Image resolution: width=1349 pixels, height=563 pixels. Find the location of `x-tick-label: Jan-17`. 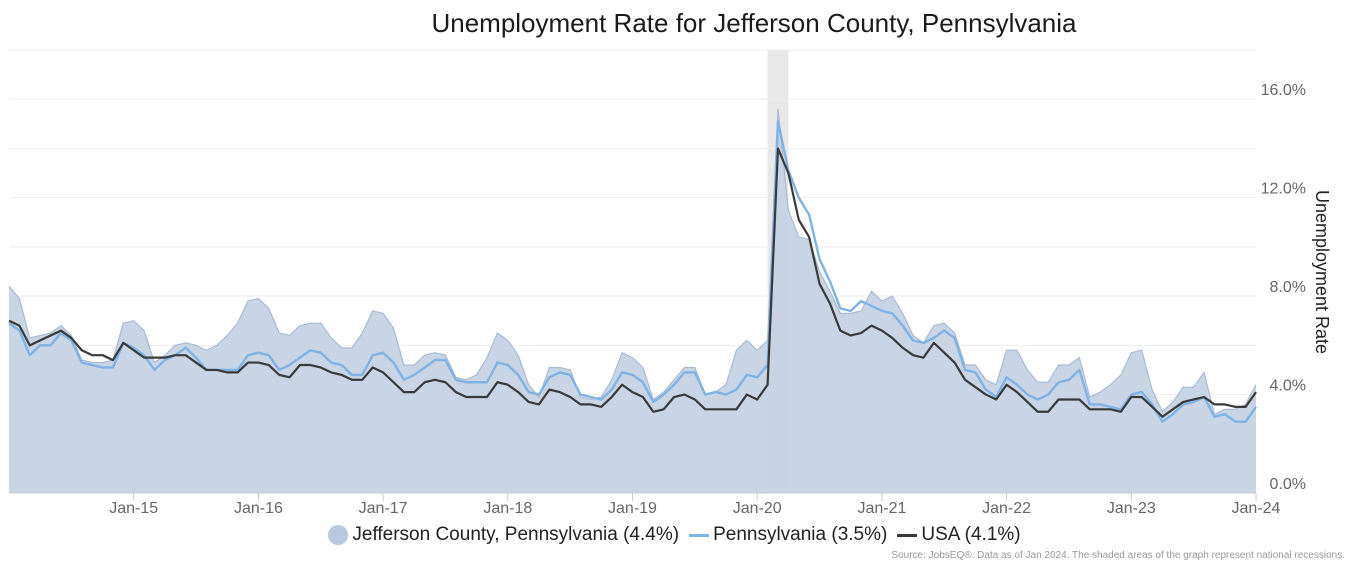

x-tick-label: Jan-17 is located at coordinates (383, 508).